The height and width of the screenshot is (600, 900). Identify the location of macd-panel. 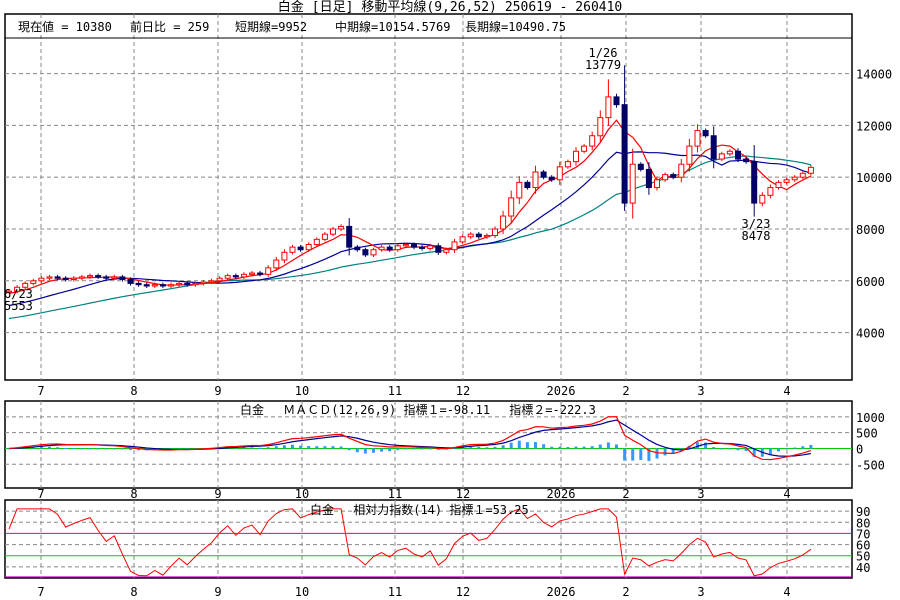
(428, 444).